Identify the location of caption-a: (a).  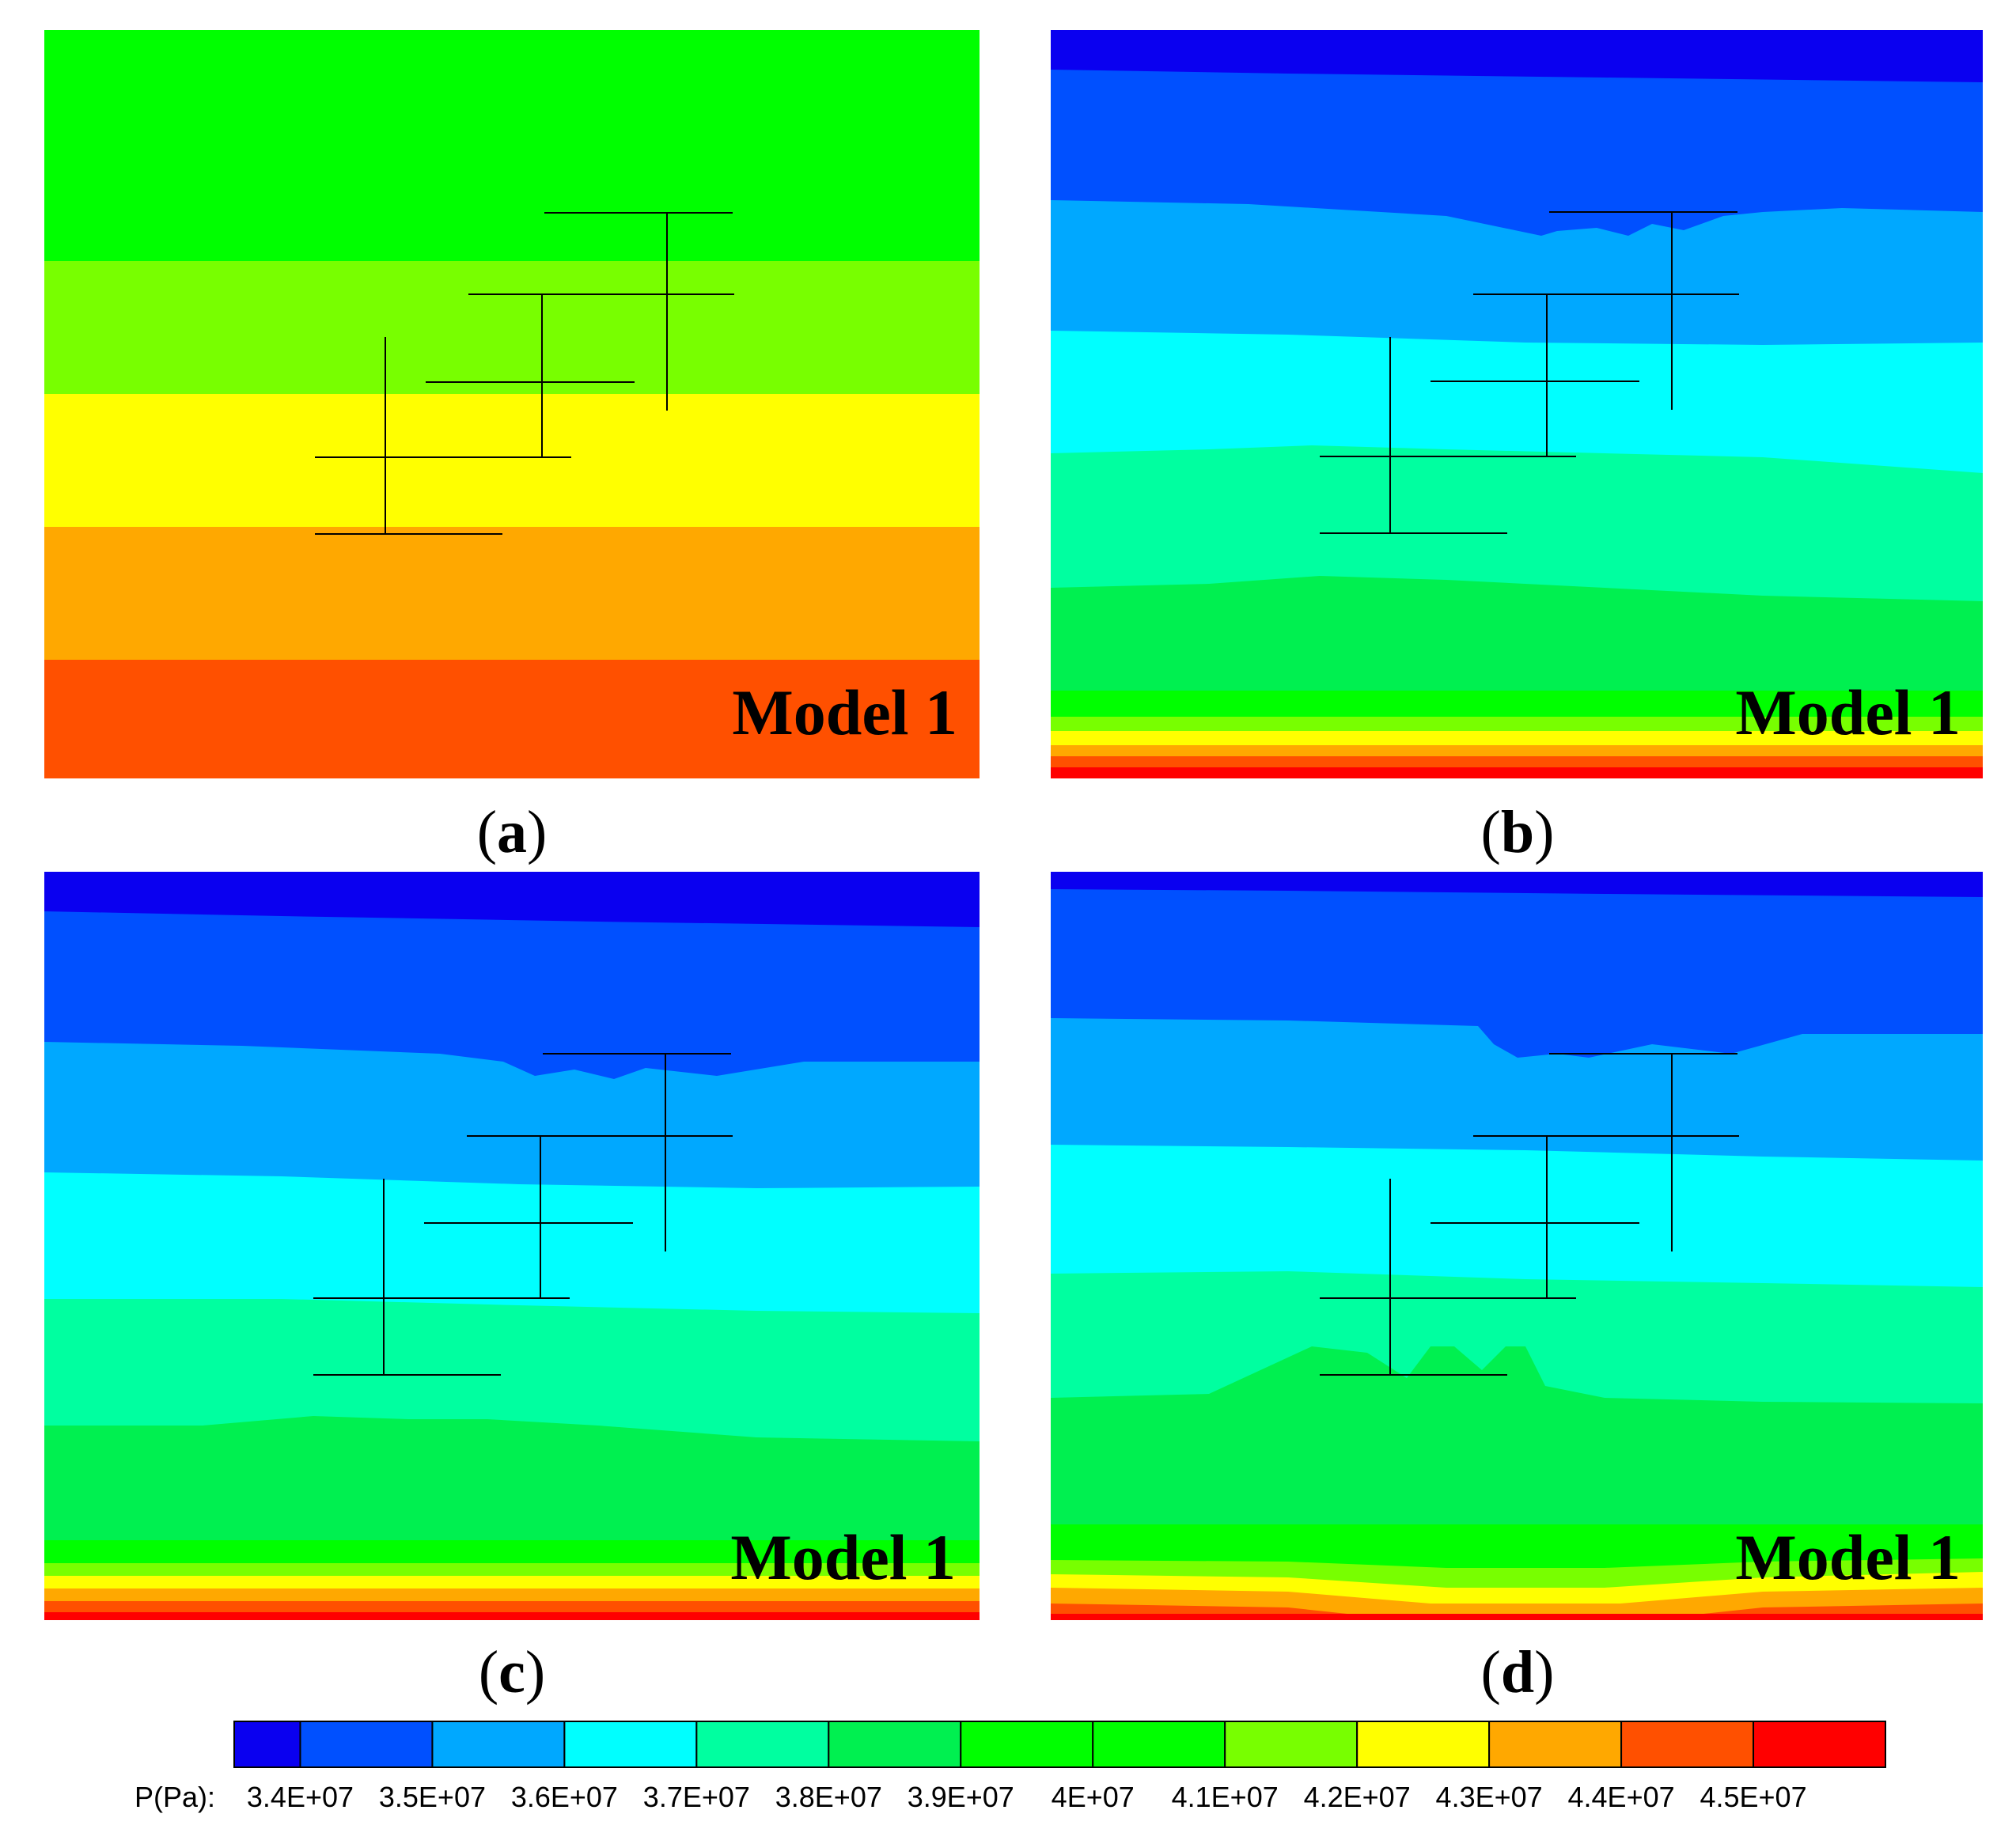
(512, 832).